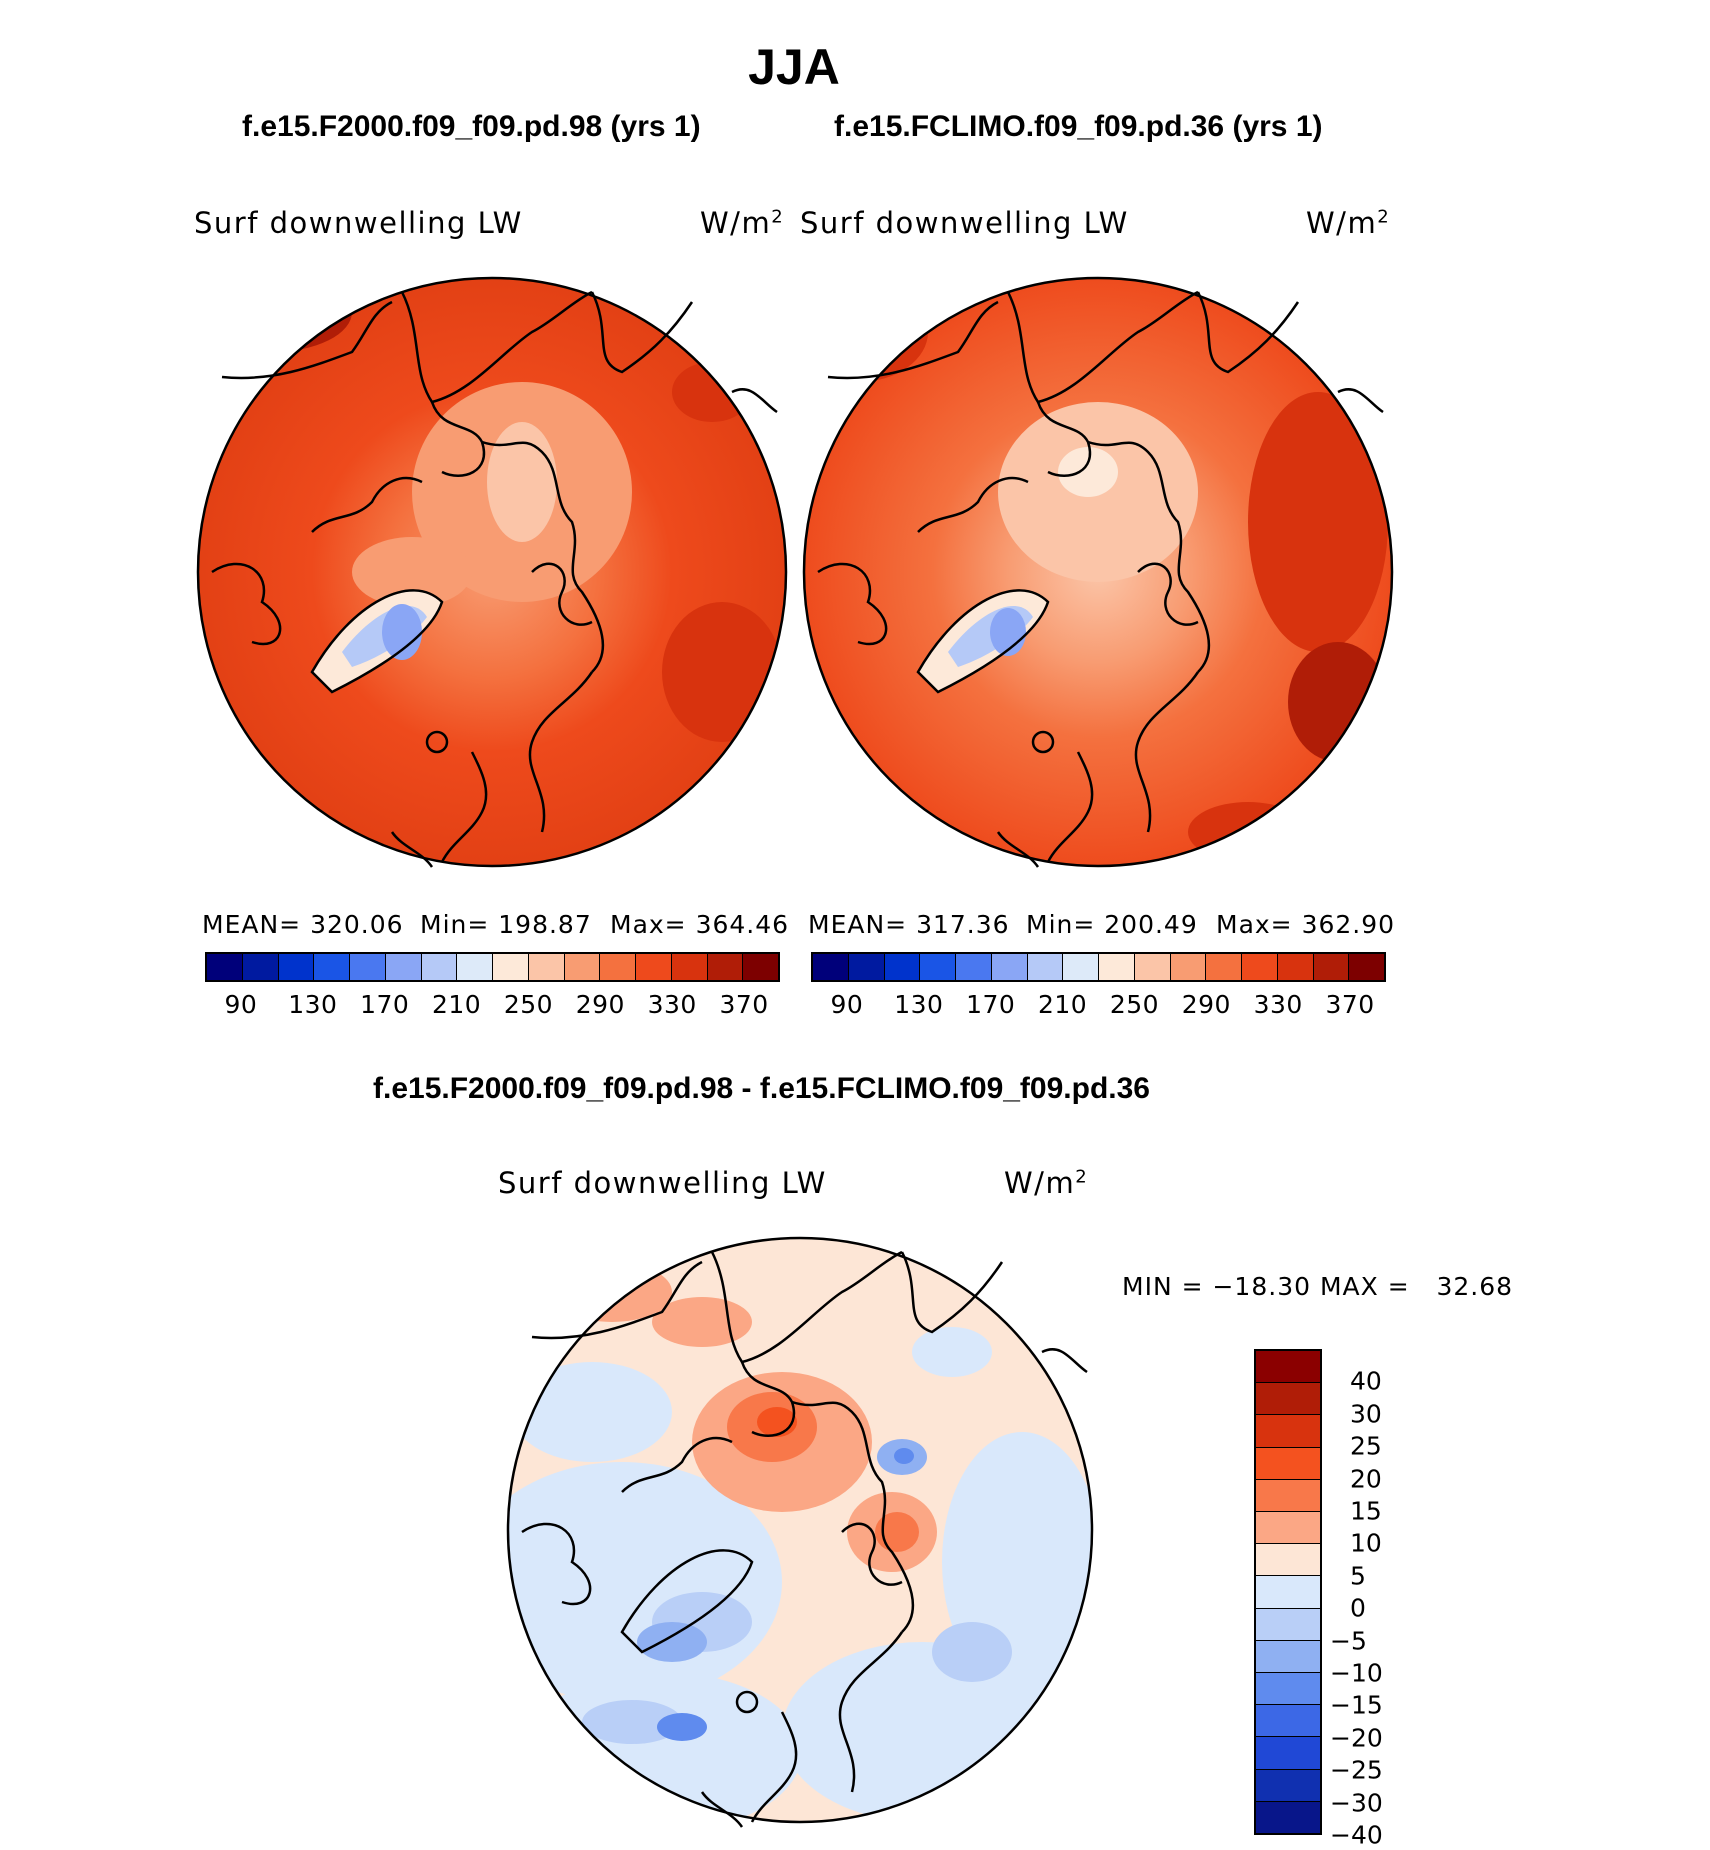 The image size is (1710, 1850). I want to click on diff-polar-map, so click(800, 1532).